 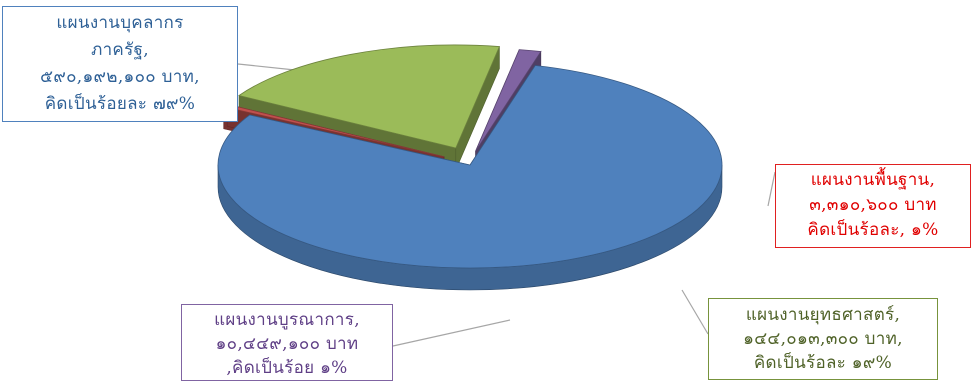 I want to click on data-label-line: คิดเป็นร้อละ, ๑%, so click(x=873, y=230).